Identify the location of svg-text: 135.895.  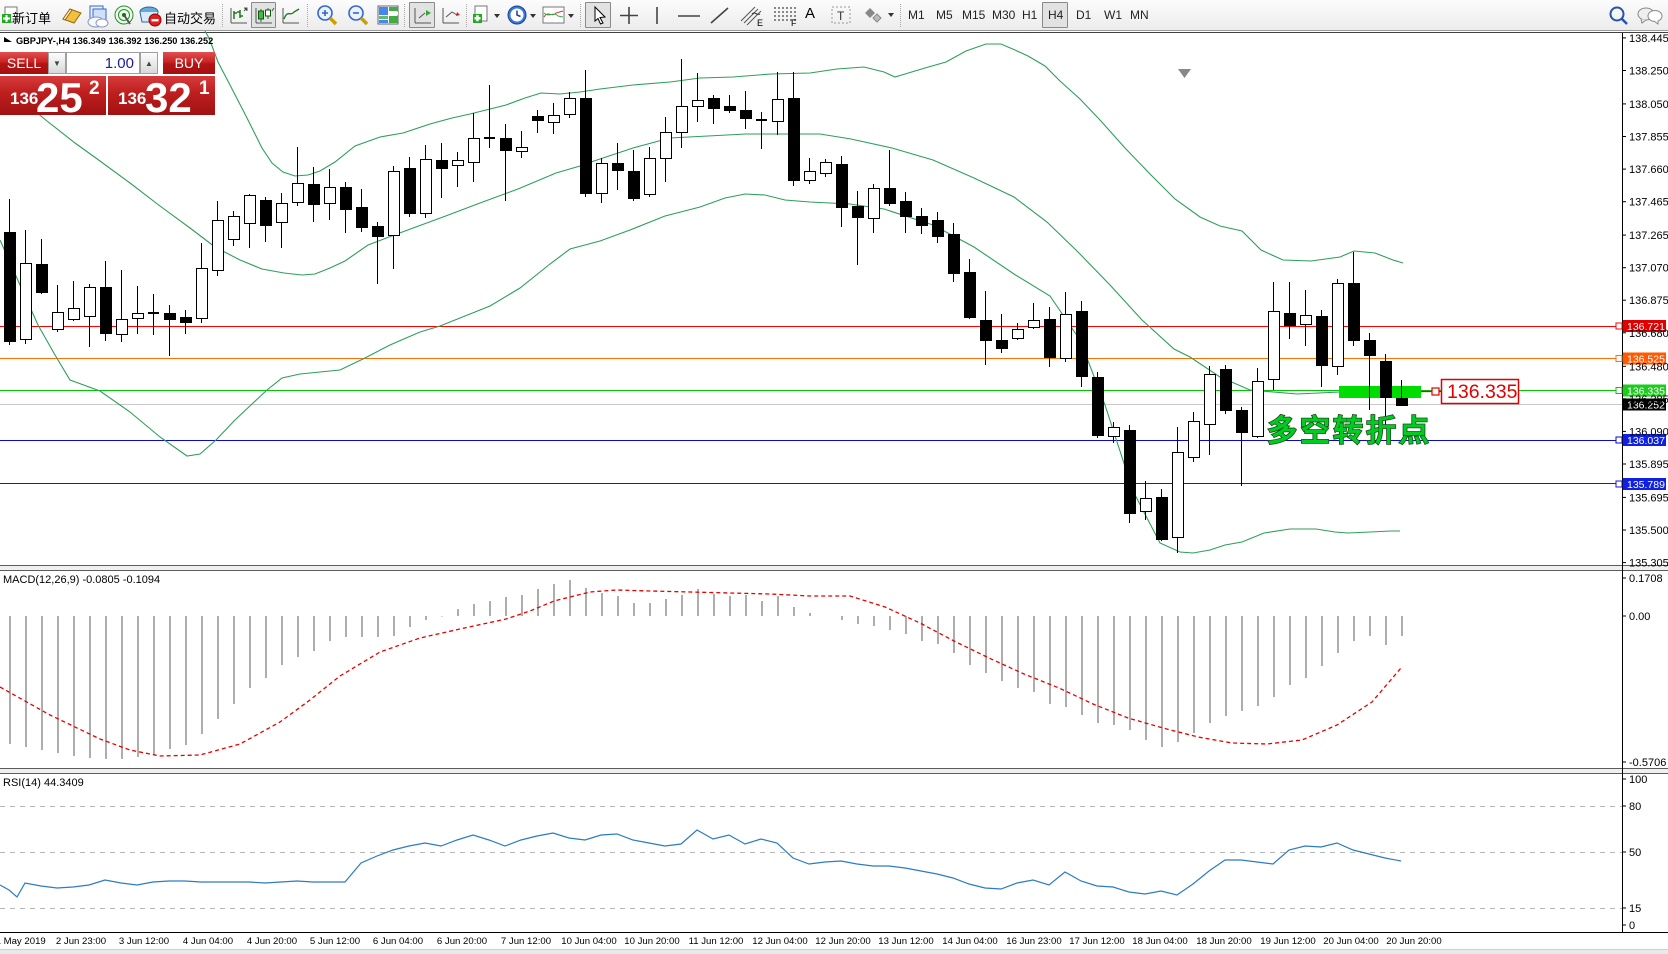
(1648, 465).